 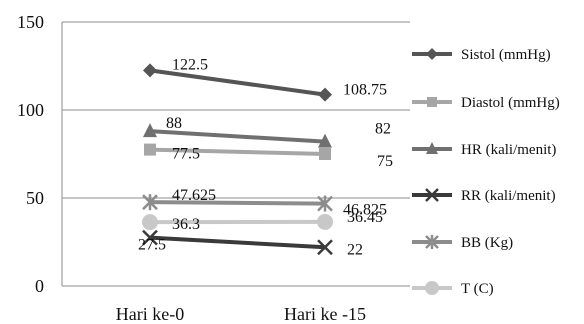 I want to click on x-axis-ticks: Hari ke-0 Hari ke -15, so click(x=241, y=314).